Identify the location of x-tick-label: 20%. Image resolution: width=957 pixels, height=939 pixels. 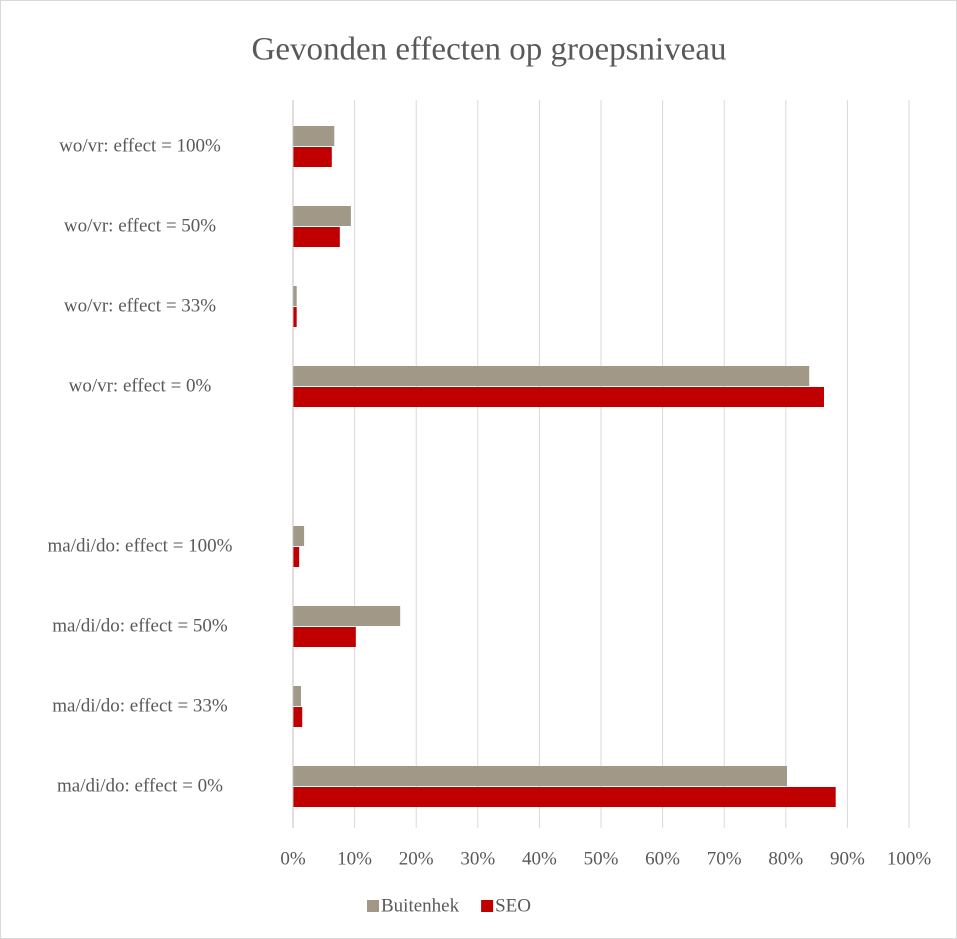
(416, 858).